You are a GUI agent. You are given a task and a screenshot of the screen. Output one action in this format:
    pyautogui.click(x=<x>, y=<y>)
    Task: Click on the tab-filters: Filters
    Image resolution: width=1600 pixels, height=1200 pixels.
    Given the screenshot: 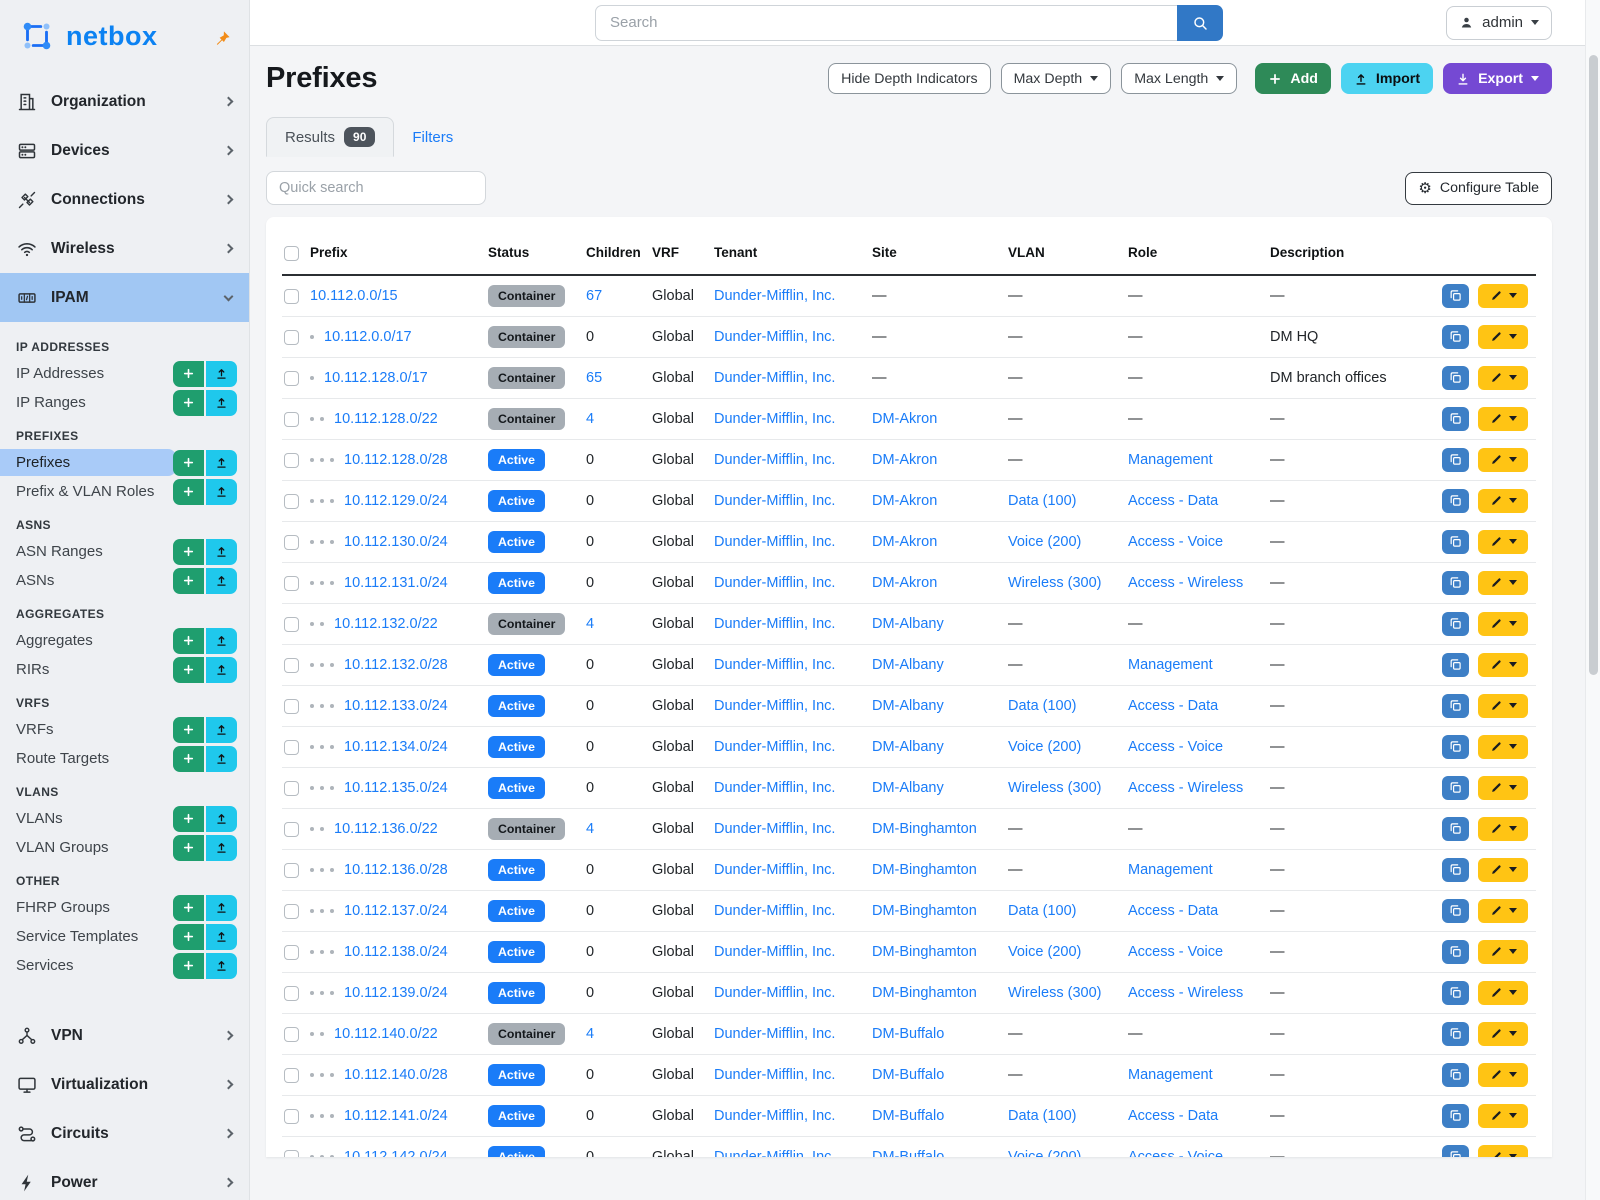 What is the action you would take?
    pyautogui.click(x=433, y=137)
    